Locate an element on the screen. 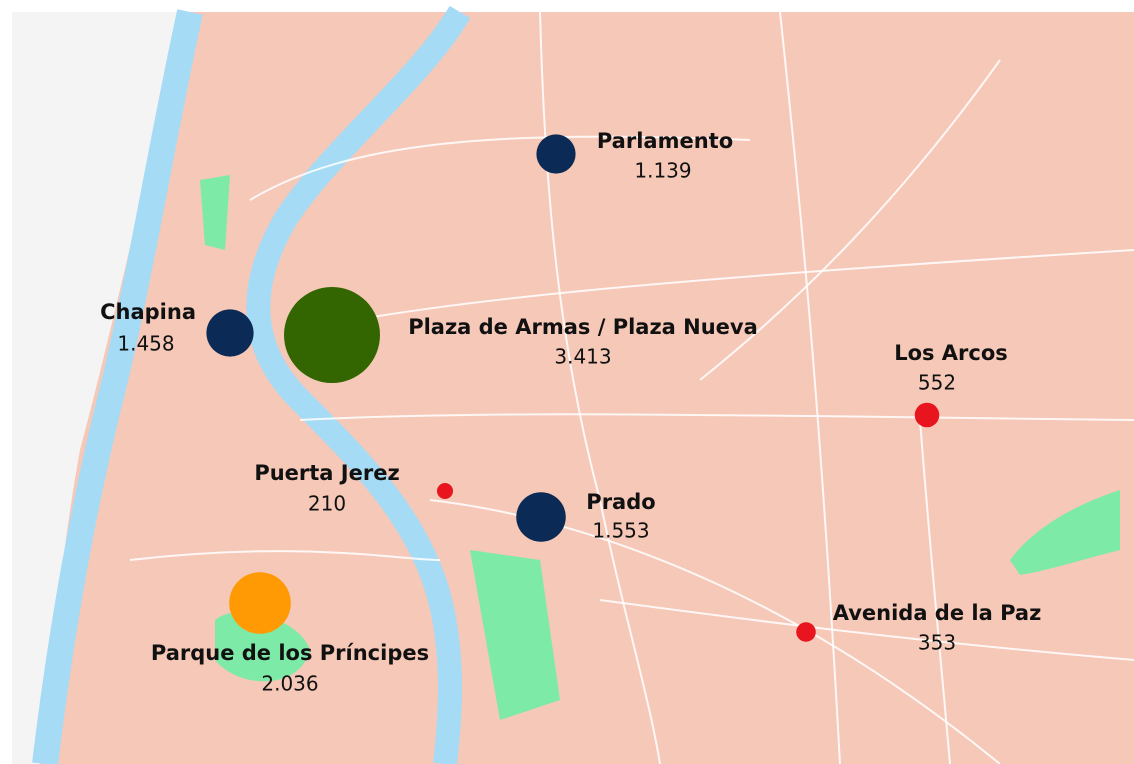 This screenshot has height=764, width=1134. station-value: 1.553 is located at coordinates (620, 531).